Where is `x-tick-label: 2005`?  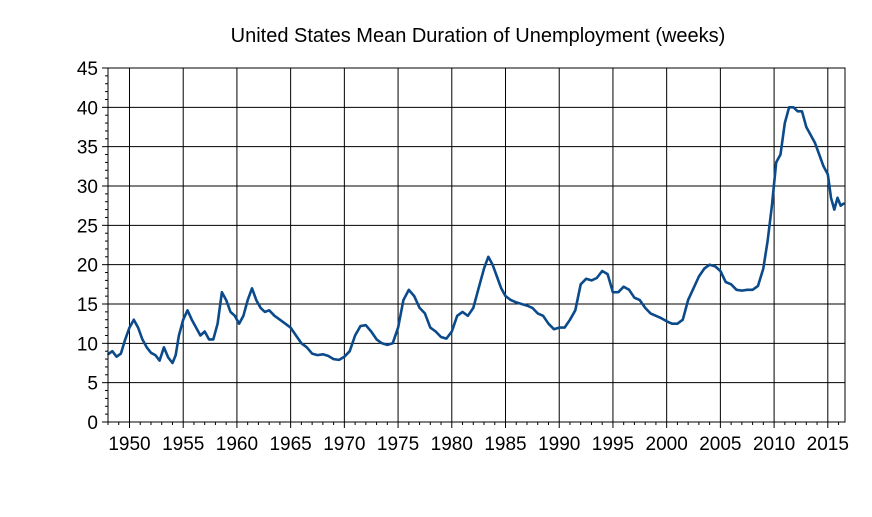
x-tick-label: 2005 is located at coordinates (720, 444).